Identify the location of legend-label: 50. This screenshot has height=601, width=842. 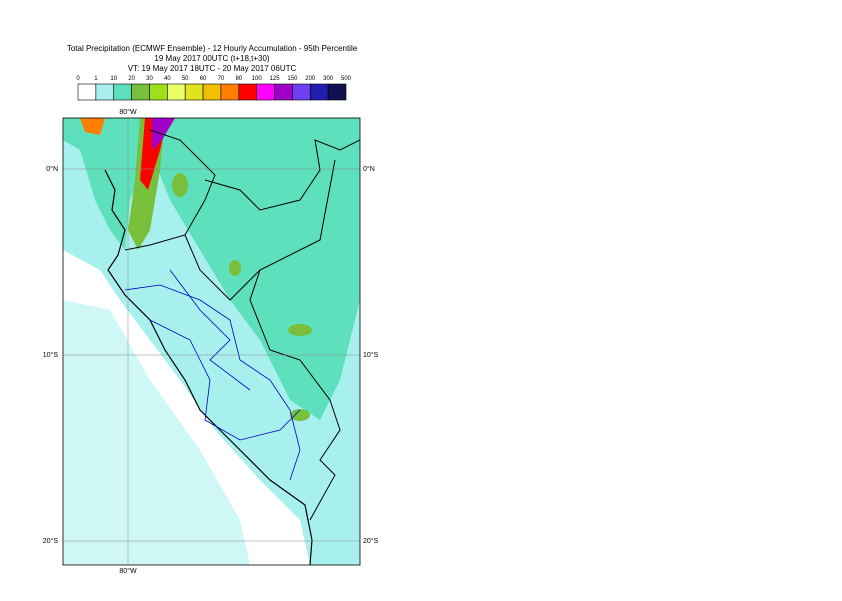
(185, 79).